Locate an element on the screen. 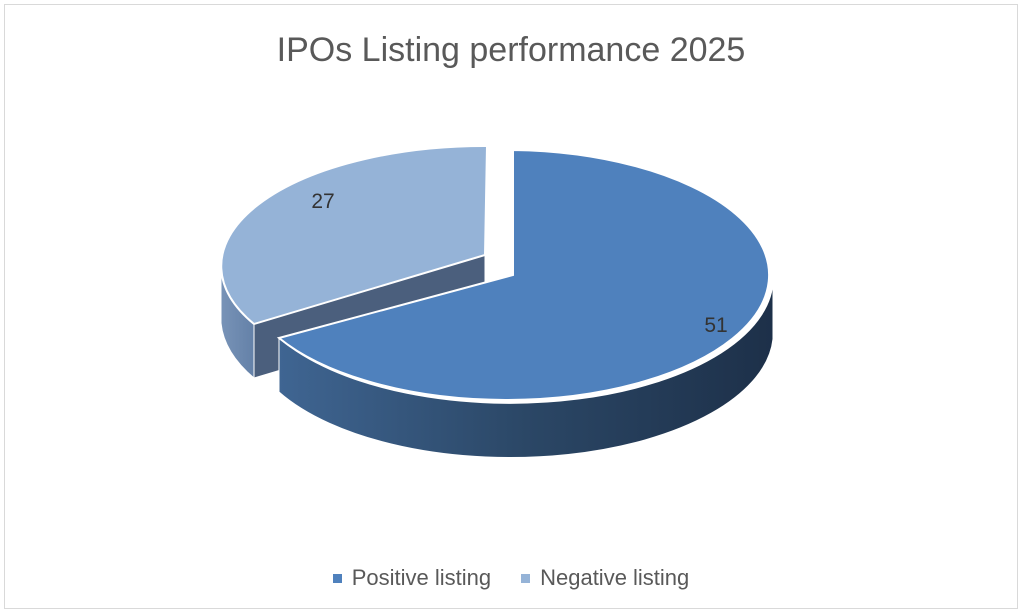 This screenshot has width=1024, height=615. legend-swatch-negative is located at coordinates (526, 578).